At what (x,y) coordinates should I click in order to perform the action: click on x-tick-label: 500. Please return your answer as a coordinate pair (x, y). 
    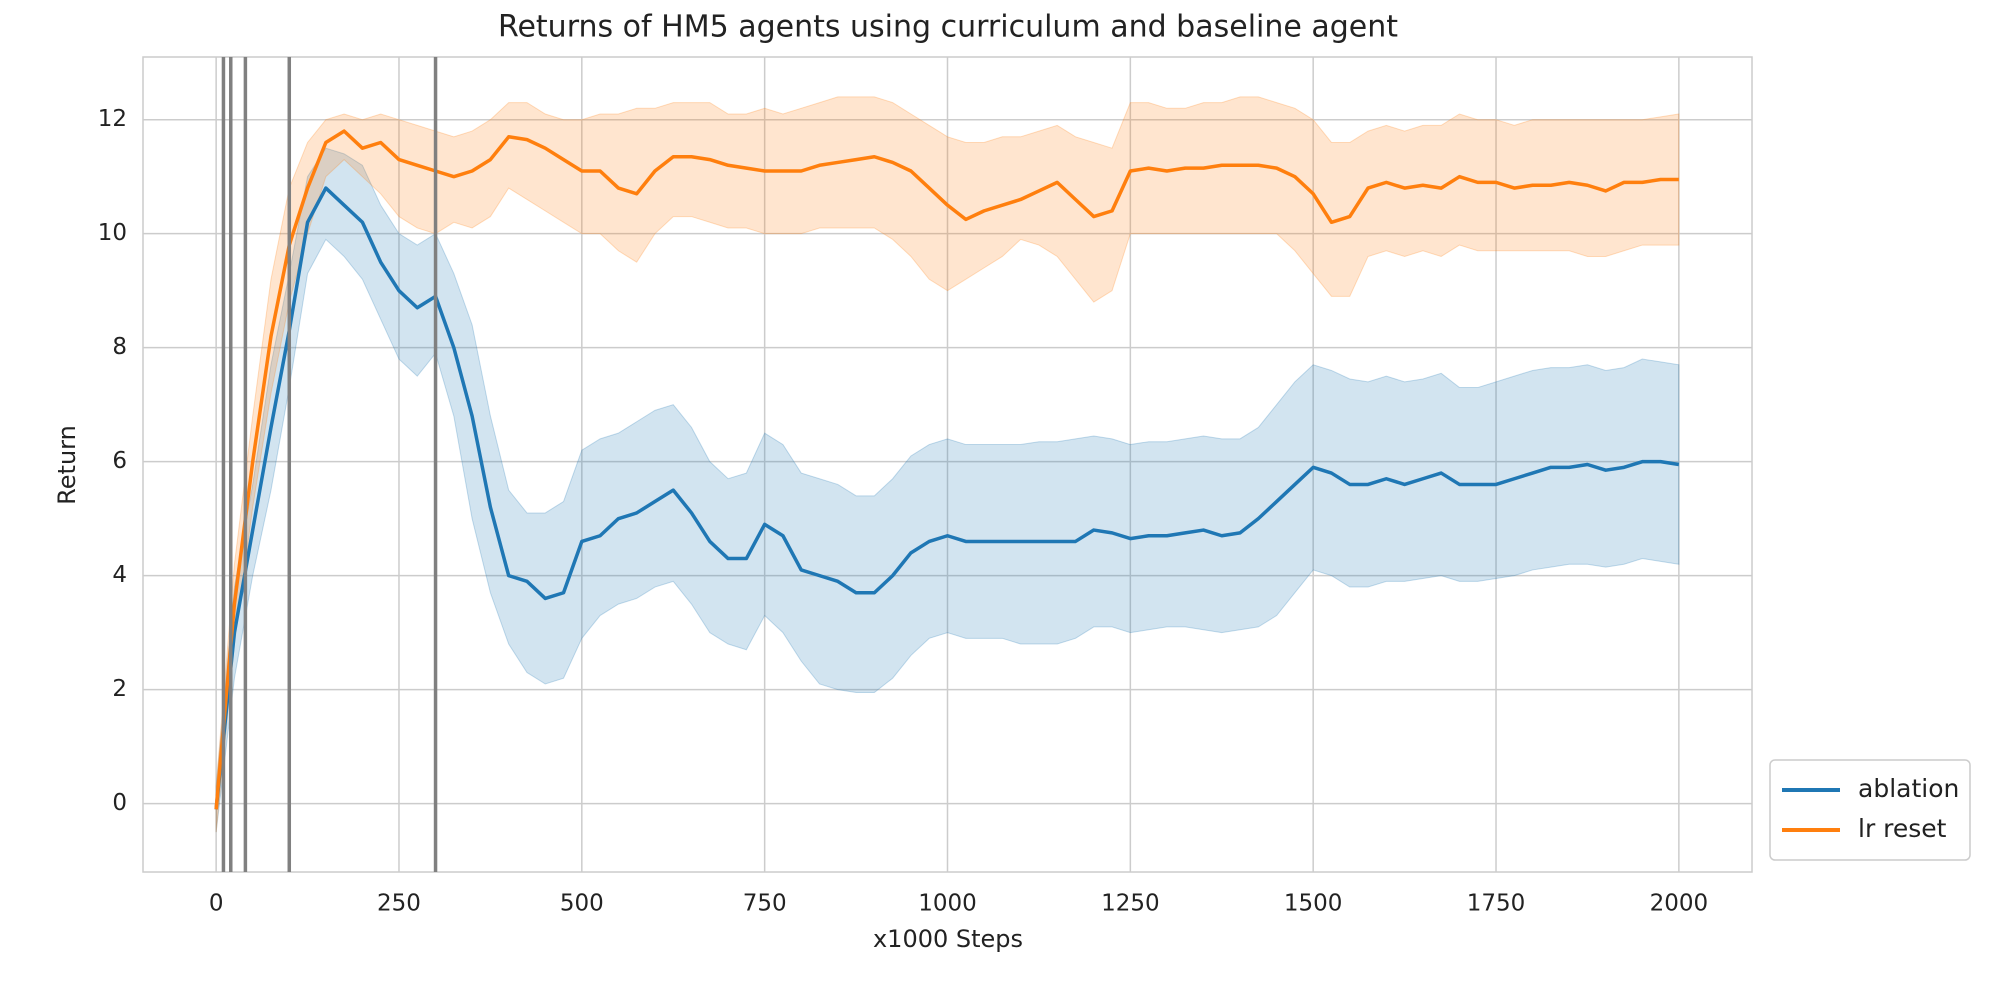
    Looking at the image, I should click on (582, 904).